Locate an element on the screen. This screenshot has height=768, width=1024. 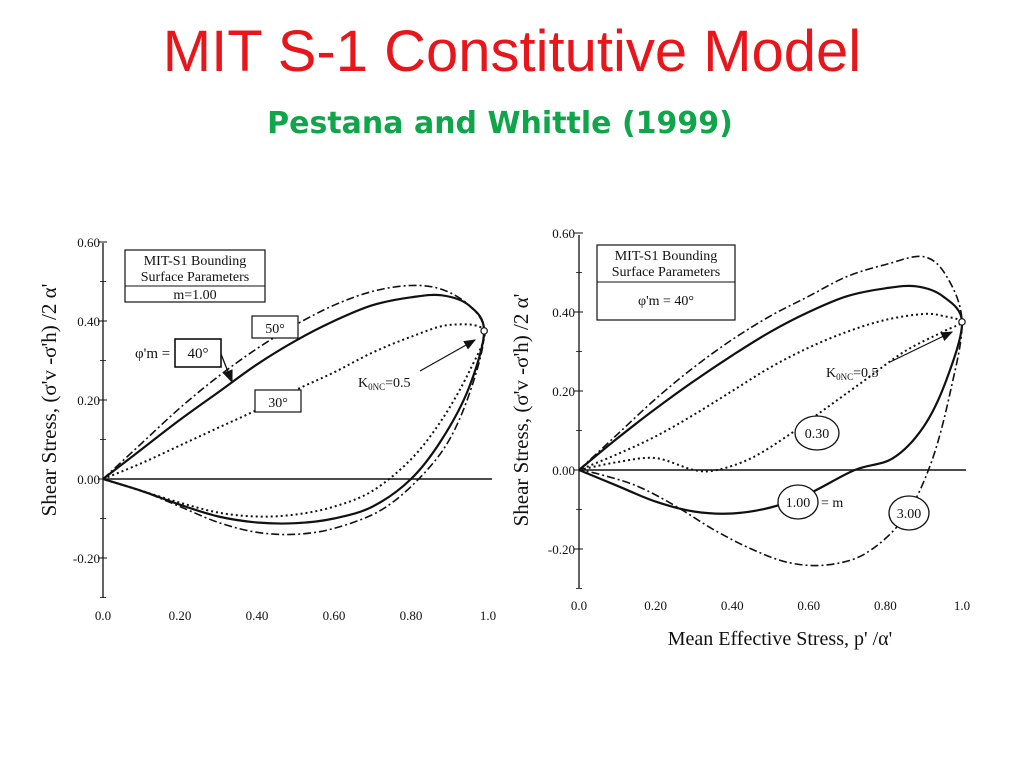
left-label-phi: φ'm = is located at coordinates (152, 354).